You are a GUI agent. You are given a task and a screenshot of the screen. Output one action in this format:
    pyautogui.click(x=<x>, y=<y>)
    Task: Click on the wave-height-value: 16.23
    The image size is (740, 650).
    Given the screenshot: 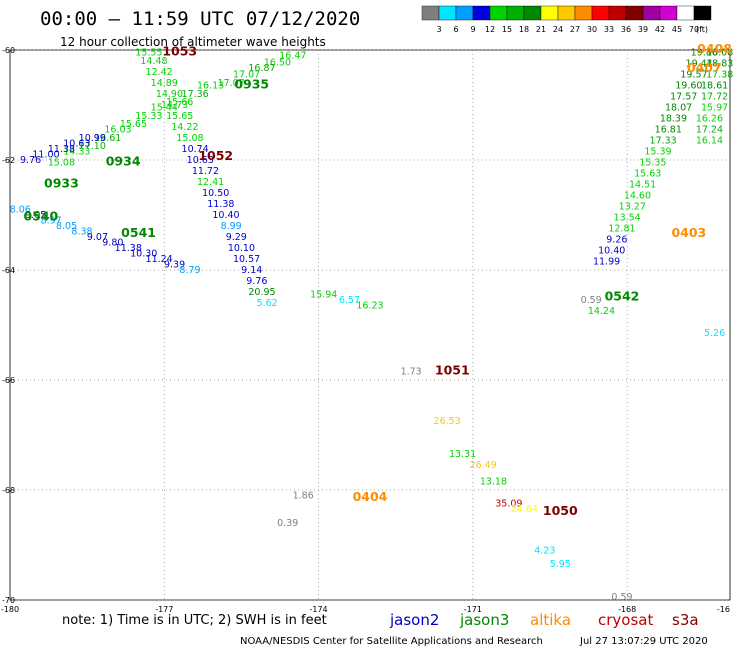 What is the action you would take?
    pyautogui.click(x=369, y=306)
    